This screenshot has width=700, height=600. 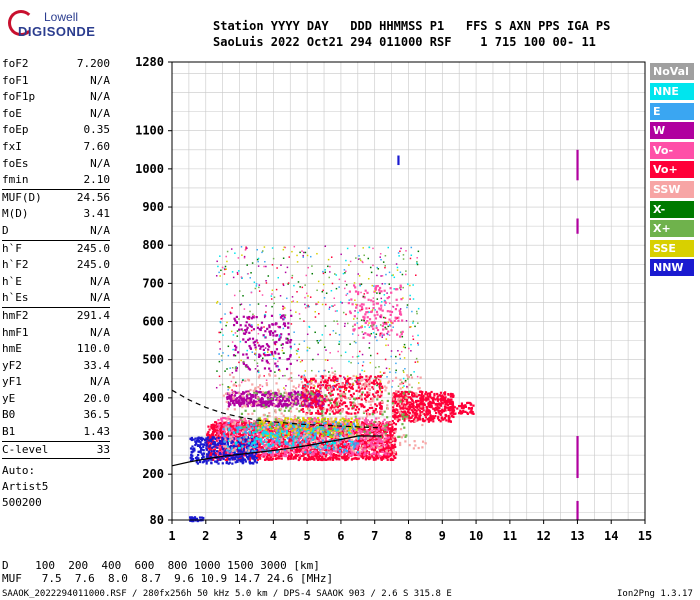 What do you see at coordinates (22, 503) in the screenshot?
I see `auto-info-line: 500200` at bounding box center [22, 503].